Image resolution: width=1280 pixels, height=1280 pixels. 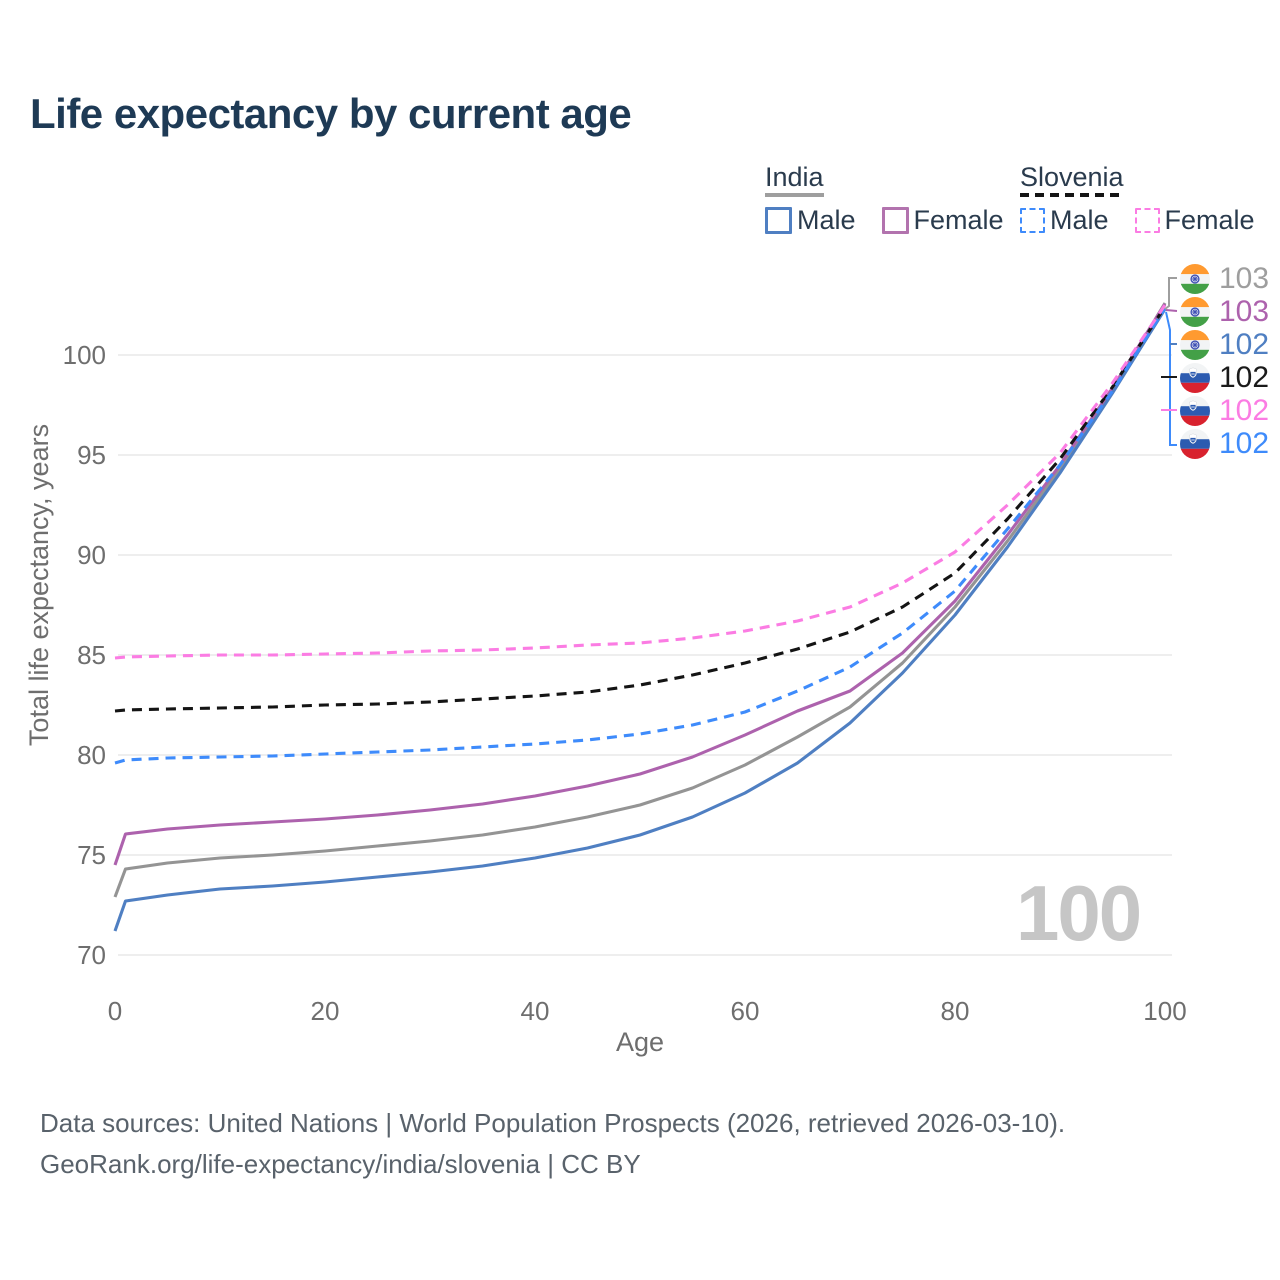 I want to click on legend-header-india: India, so click(x=794, y=179).